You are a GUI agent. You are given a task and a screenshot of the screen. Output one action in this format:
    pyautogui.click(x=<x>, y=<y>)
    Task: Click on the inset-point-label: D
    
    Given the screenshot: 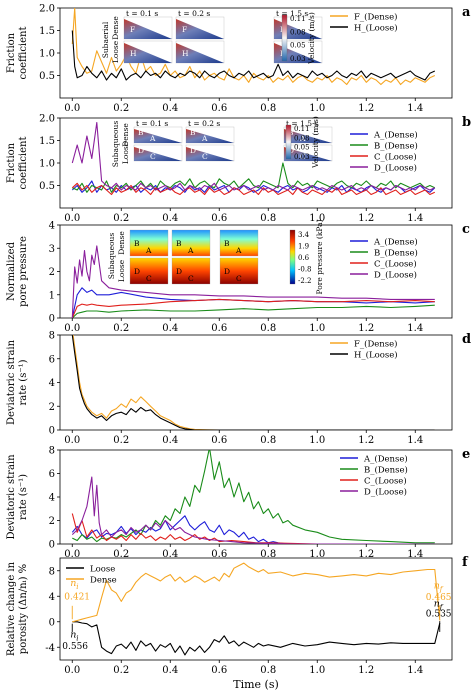 What is the action you would take?
    pyautogui.click(x=179, y=271)
    